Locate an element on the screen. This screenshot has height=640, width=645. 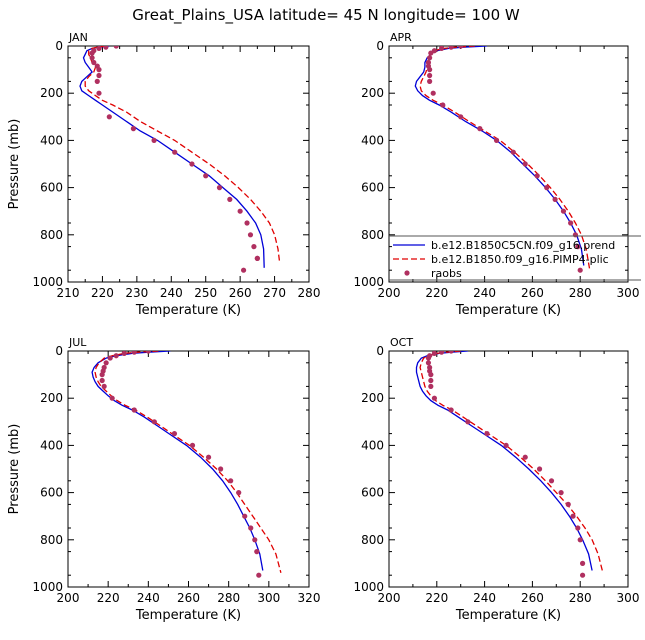
y-tick-label: 600 is located at coordinates (372, 493).